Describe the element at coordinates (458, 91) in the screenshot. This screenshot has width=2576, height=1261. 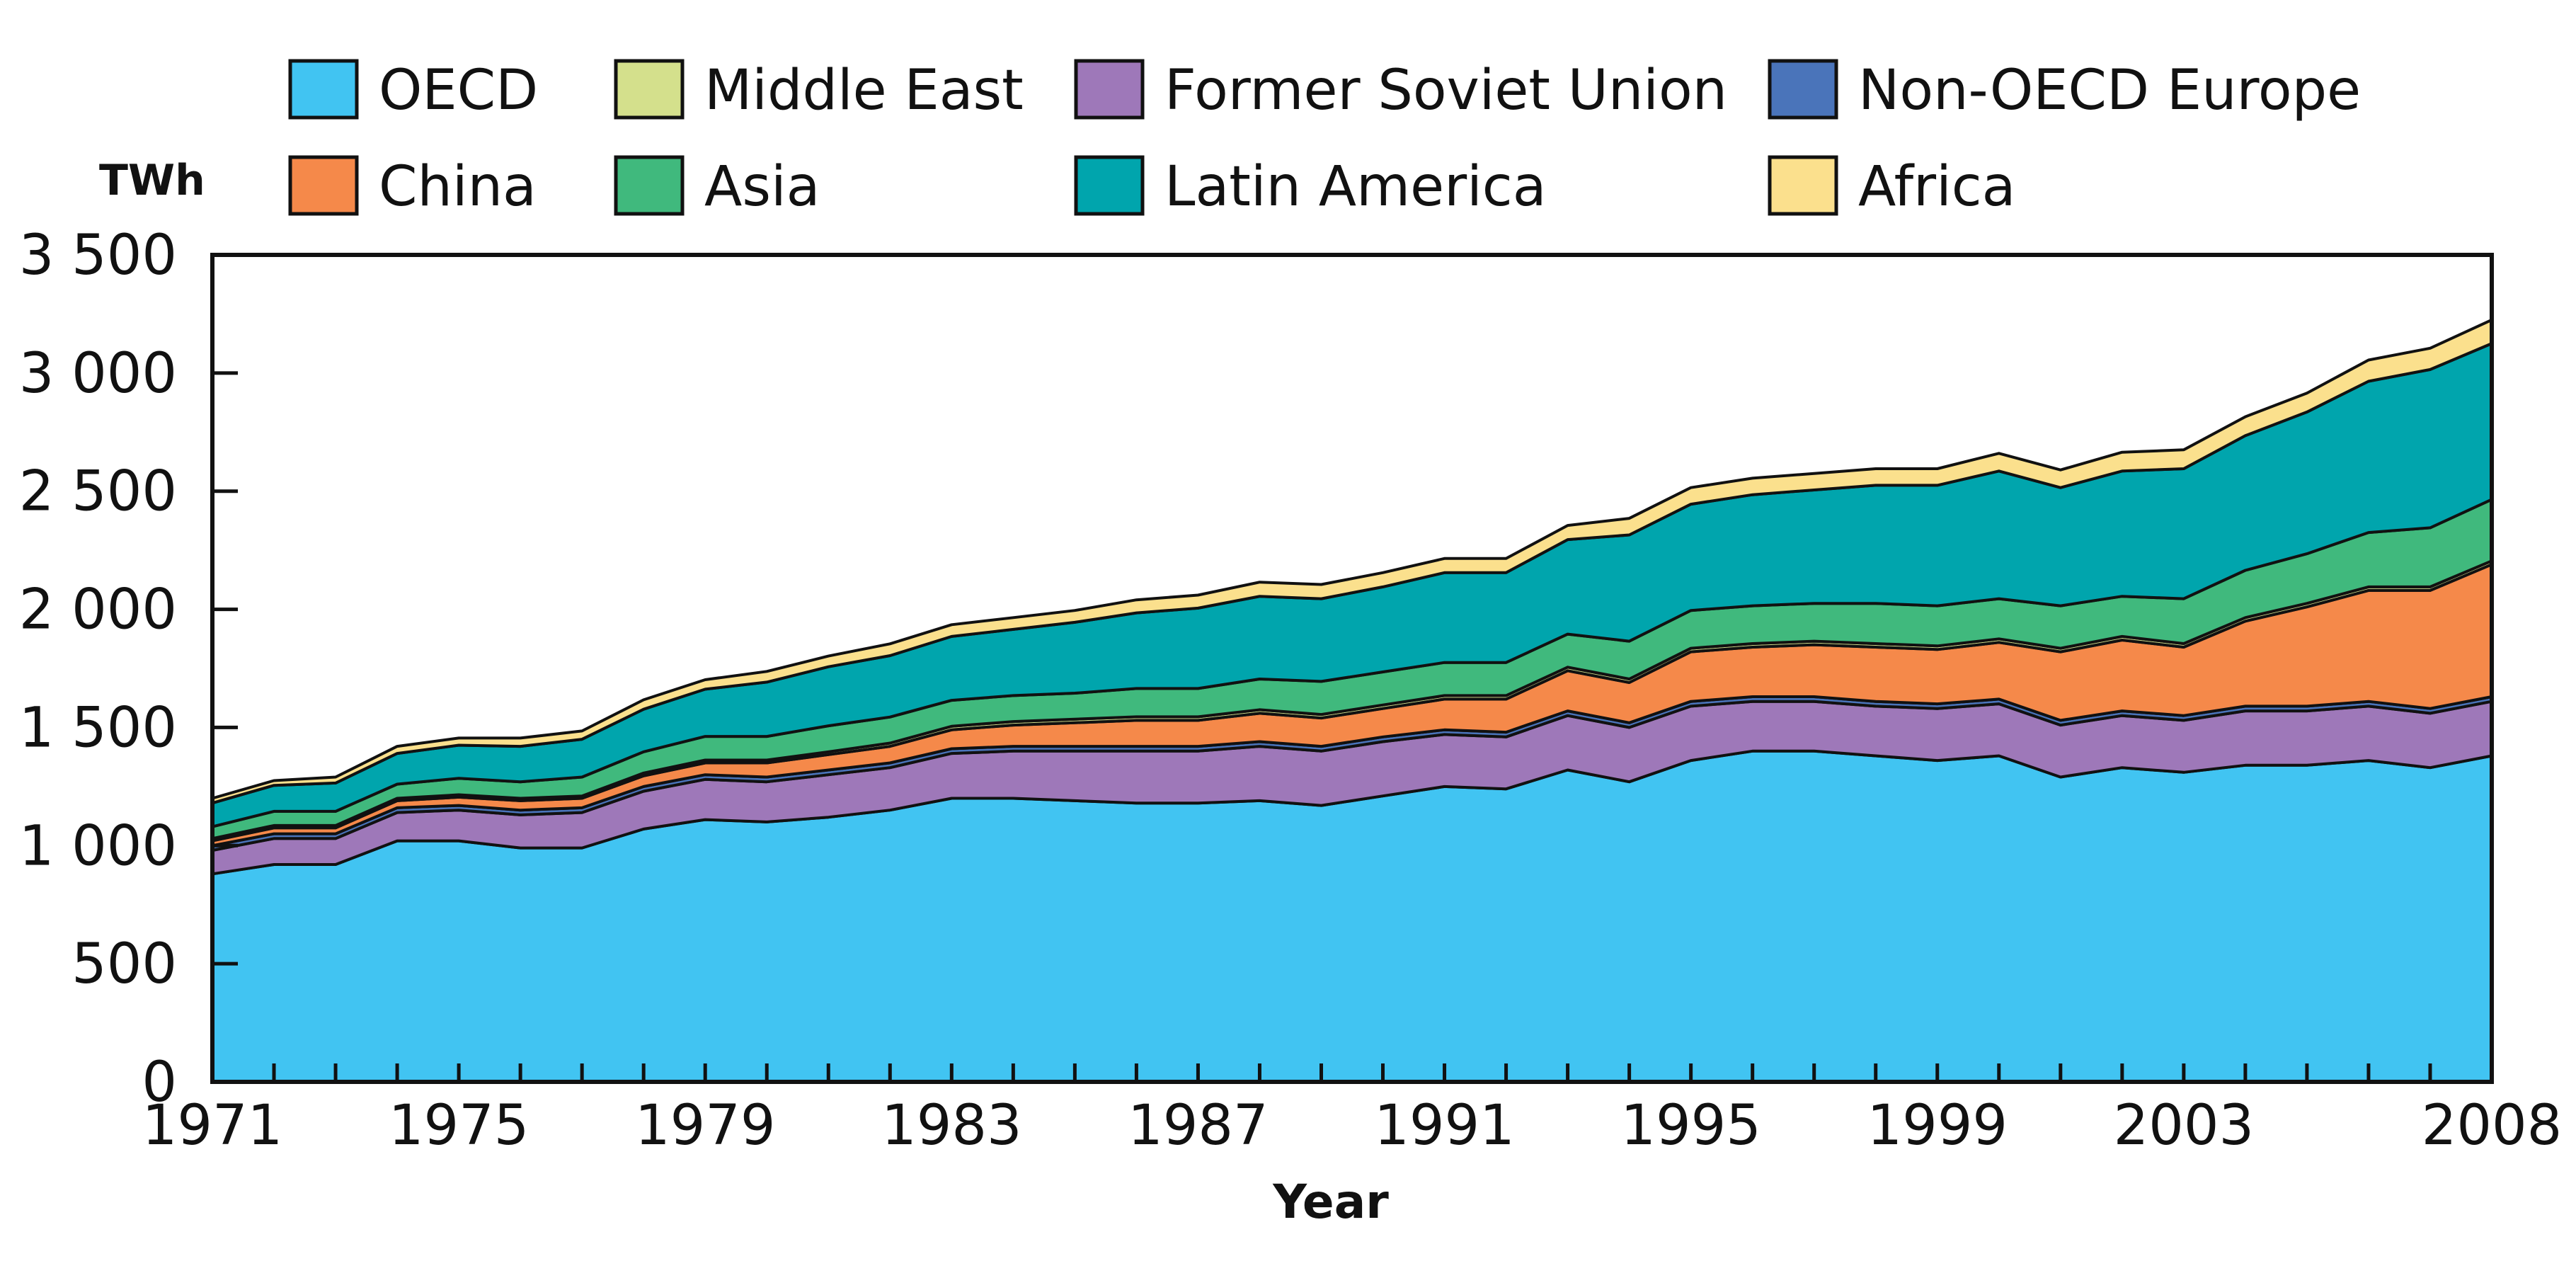
I see `legend-label: OECD` at that location.